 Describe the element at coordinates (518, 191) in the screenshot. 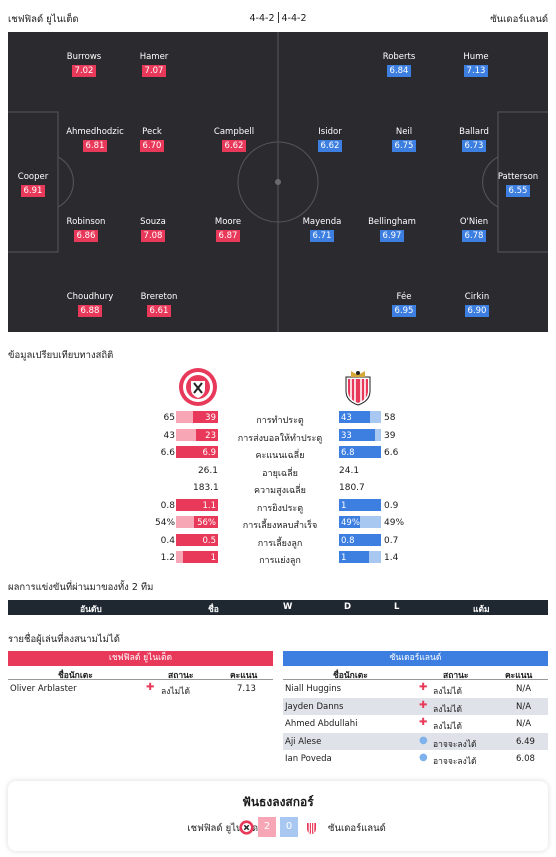

I see `player-rating: 6.55` at that location.